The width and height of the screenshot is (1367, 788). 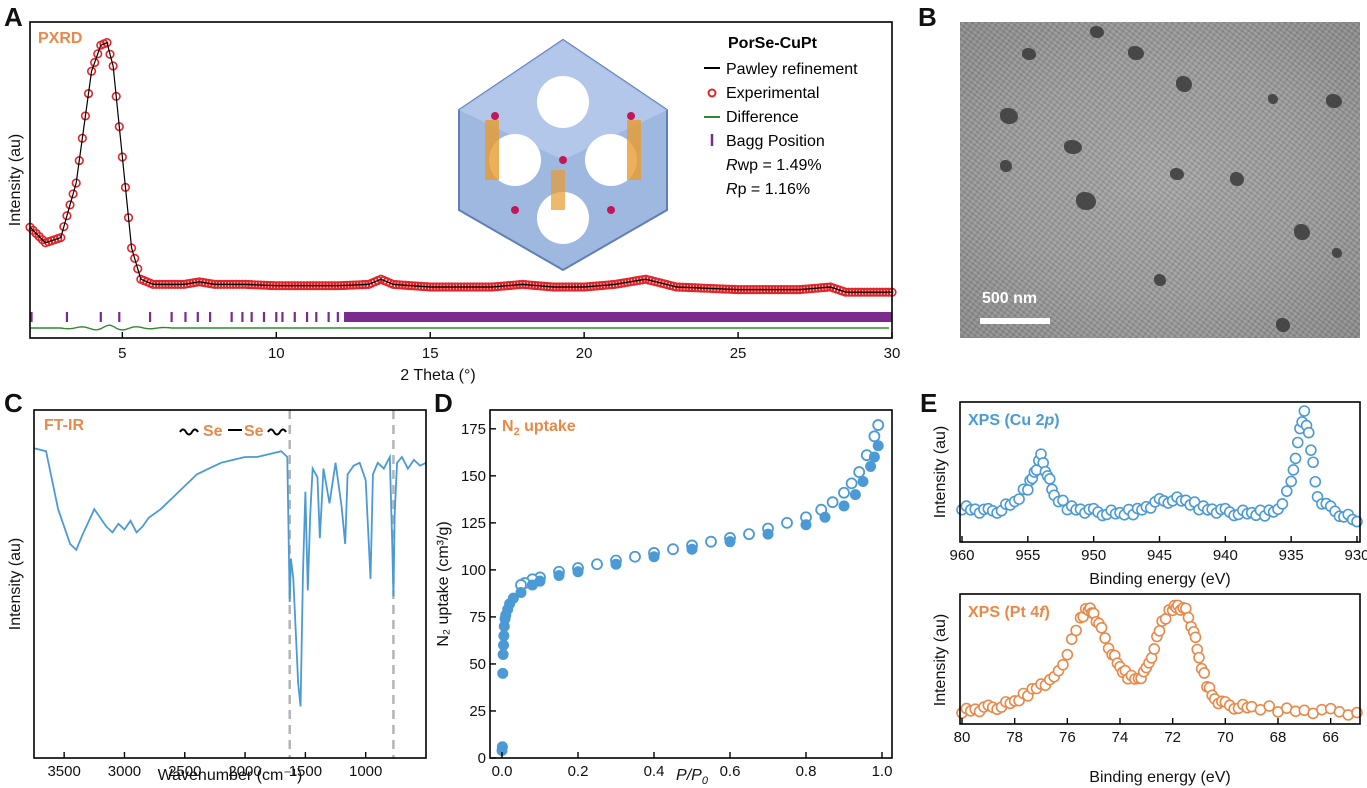 What do you see at coordinates (254, 431) in the screenshot?
I see `se-right-label: Se` at bounding box center [254, 431].